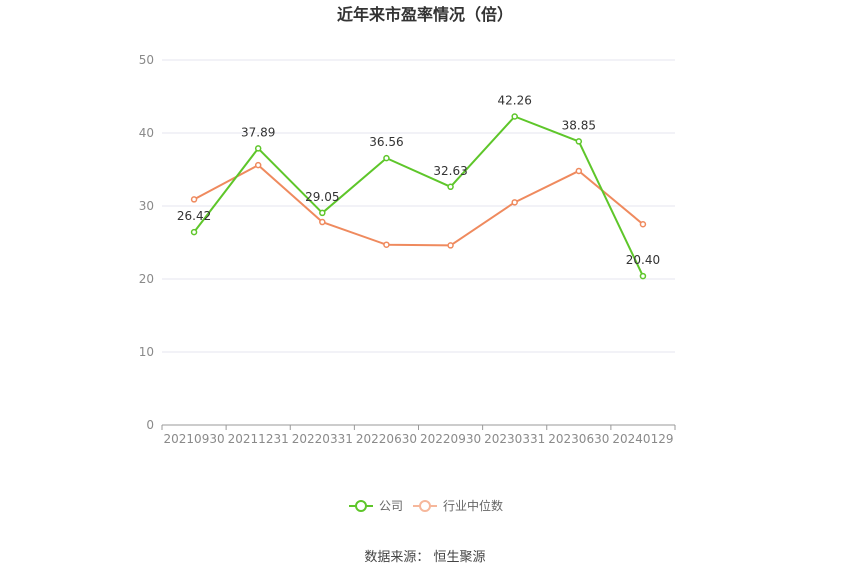 The height and width of the screenshot is (574, 850). I want to click on x-tick-label: 20210930, so click(194, 439).